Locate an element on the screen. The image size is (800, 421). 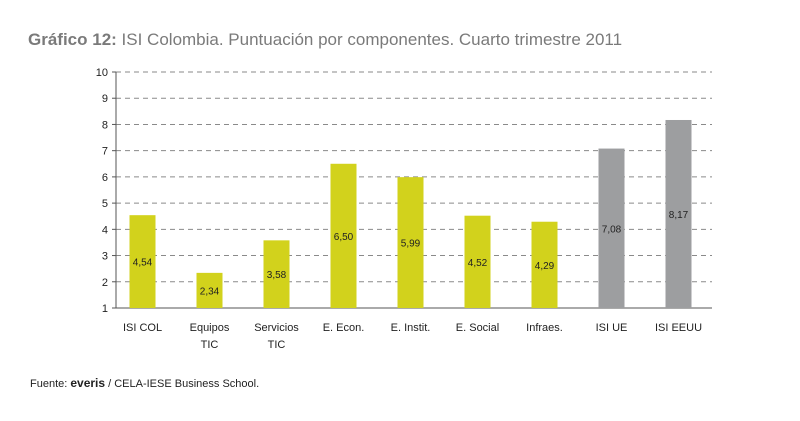
bar-value-label: 3,58 is located at coordinates (277, 275).